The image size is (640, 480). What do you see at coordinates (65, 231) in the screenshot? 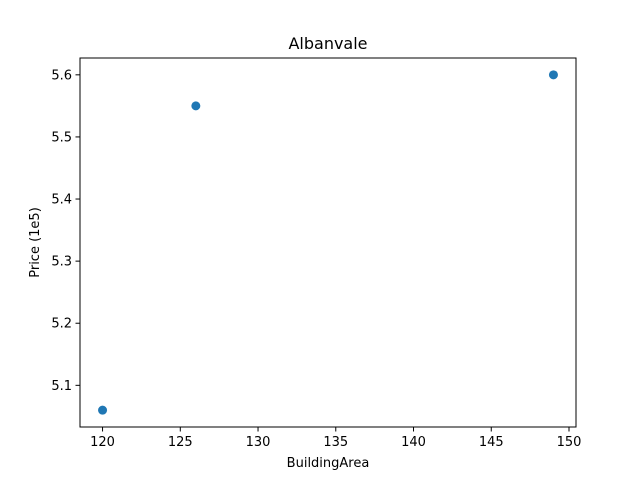
I see `y-axis: 5.1 5.2 5.3 5.4 5.5 5.6` at bounding box center [65, 231].